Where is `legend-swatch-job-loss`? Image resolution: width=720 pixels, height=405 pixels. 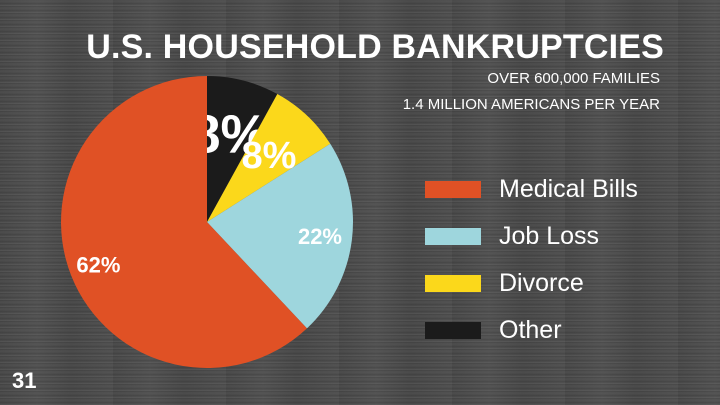
legend-swatch-job-loss is located at coordinates (453, 236).